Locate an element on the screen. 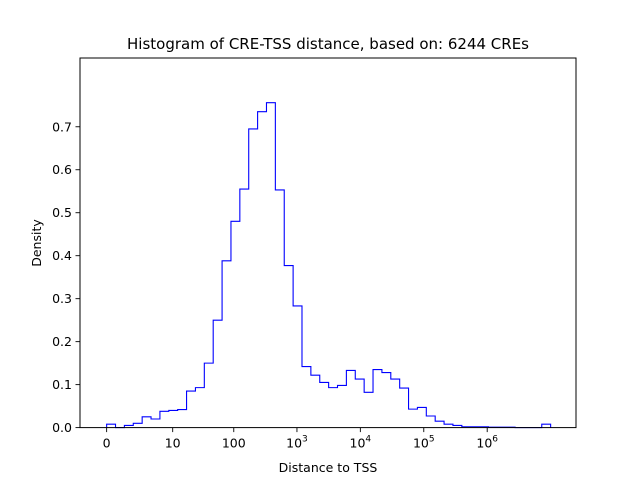 The height and width of the screenshot is (480, 640). y-tick-label: 0.5 is located at coordinates (62, 212).